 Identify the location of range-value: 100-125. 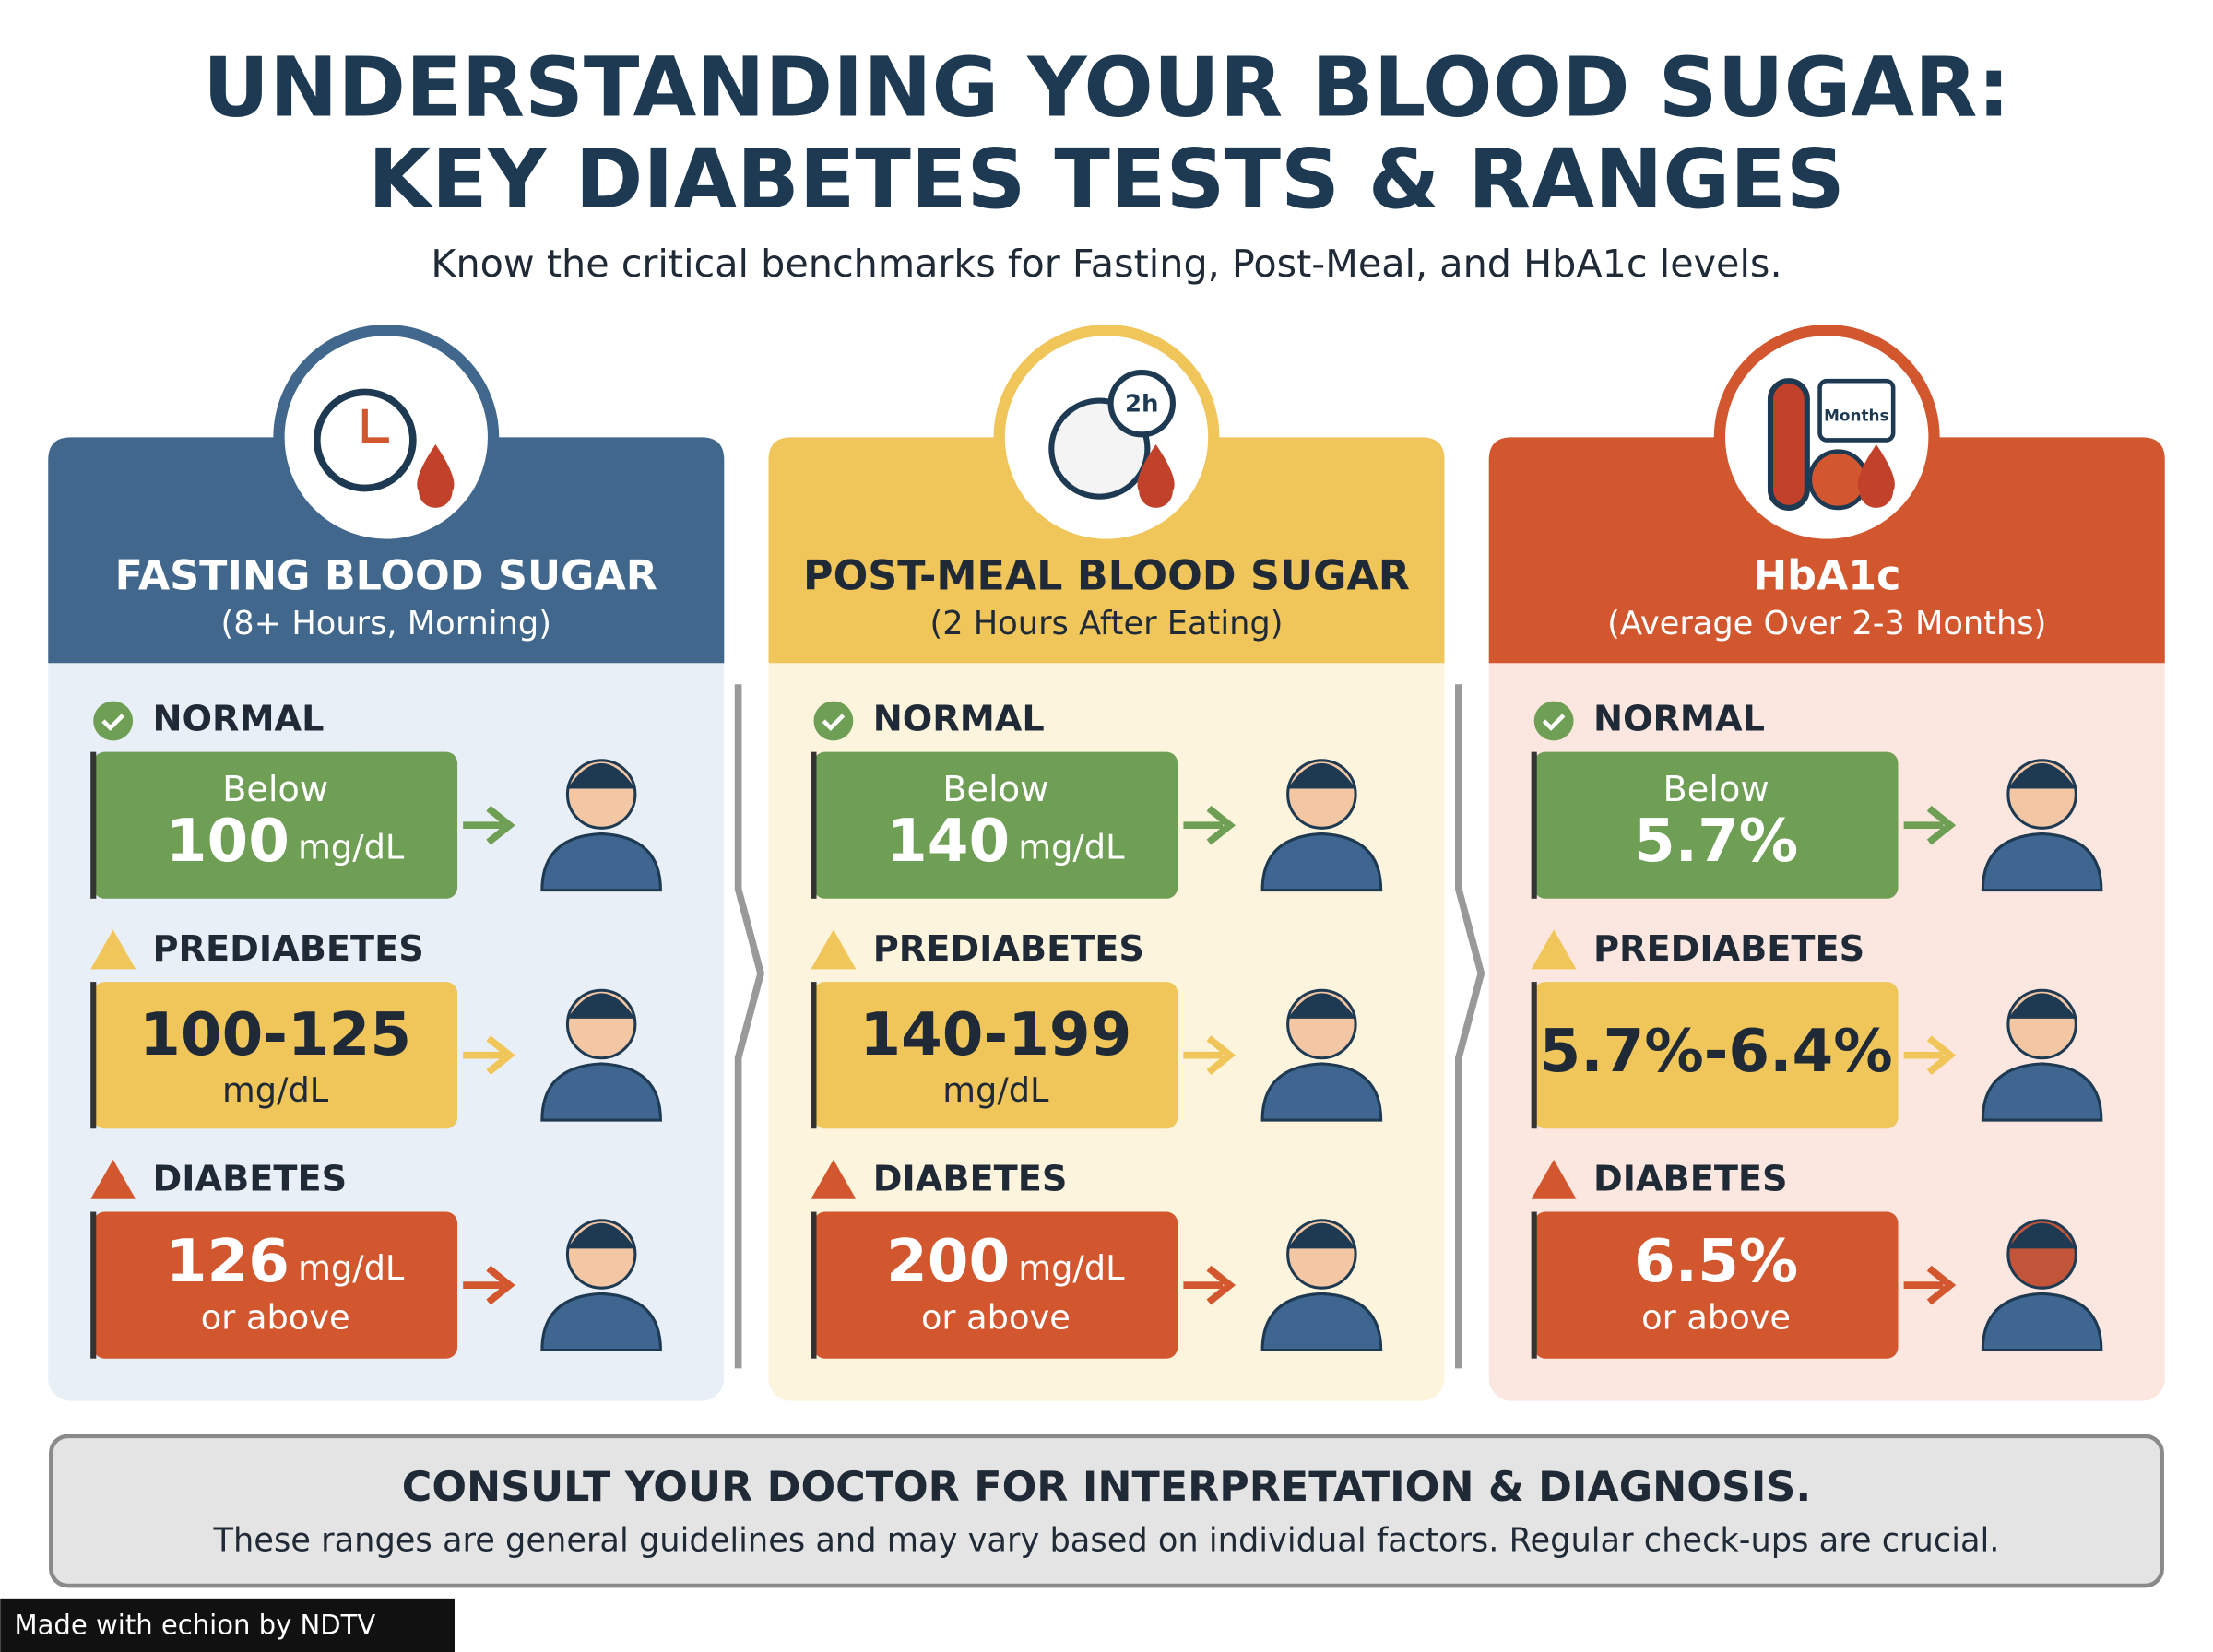
(275, 1034).